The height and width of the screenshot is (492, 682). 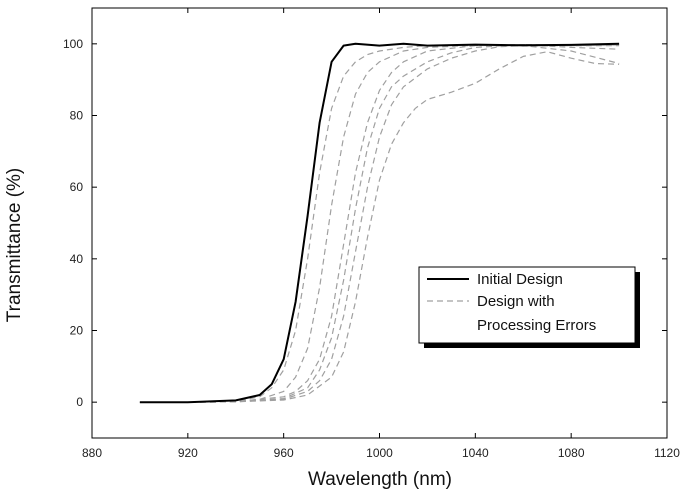 What do you see at coordinates (79, 402) in the screenshot?
I see `y-tick-label: 0` at bounding box center [79, 402].